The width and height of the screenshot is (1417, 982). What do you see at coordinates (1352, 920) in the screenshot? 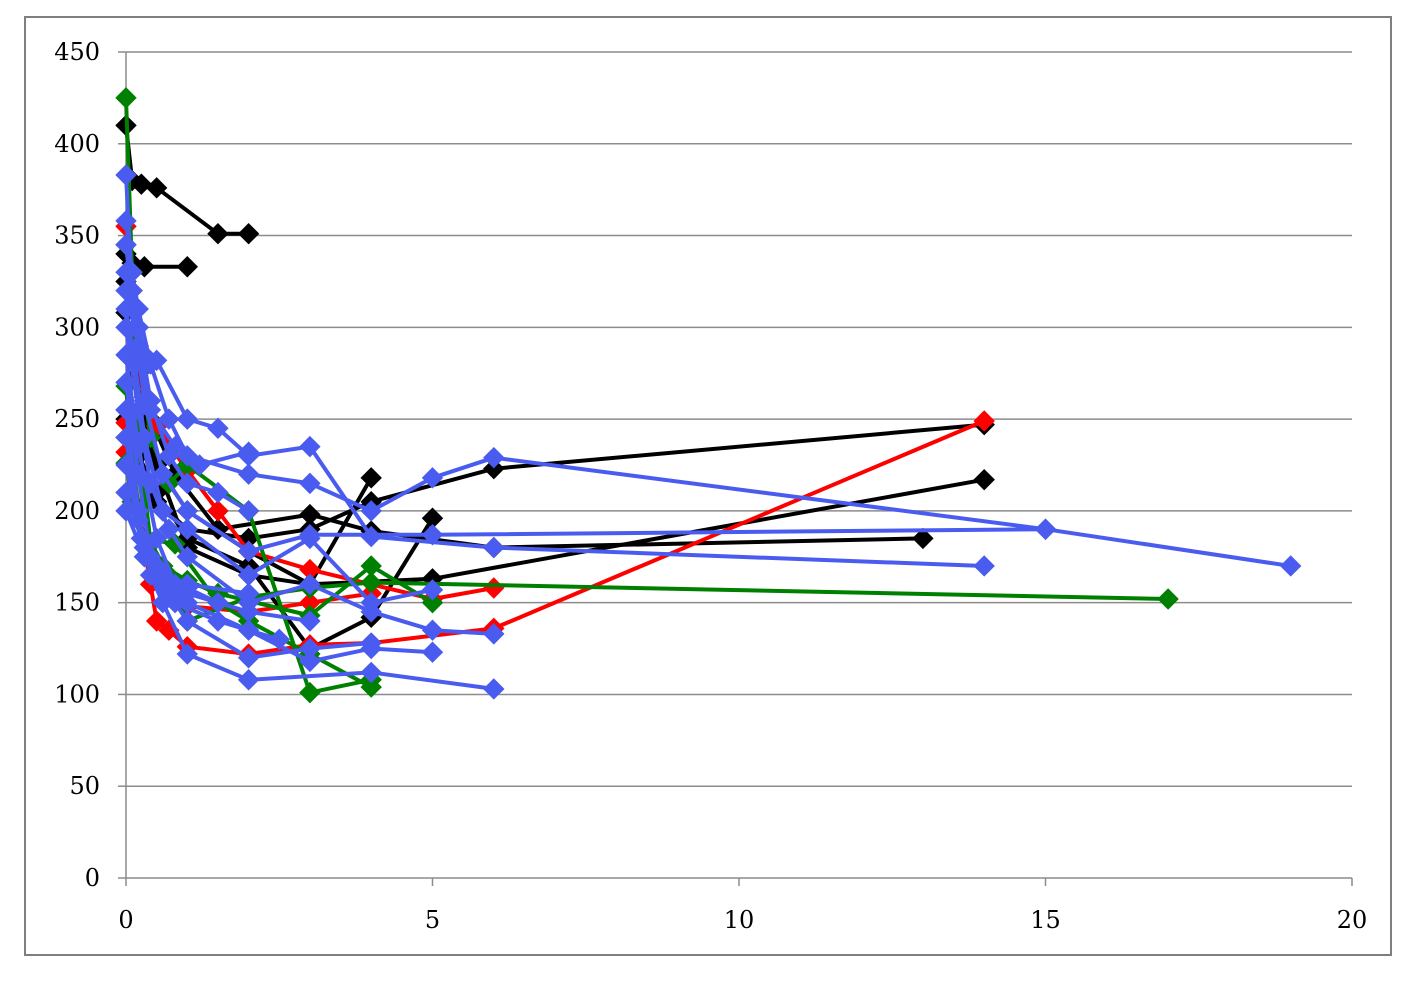
I see `x-tick-label: 20` at bounding box center [1352, 920].